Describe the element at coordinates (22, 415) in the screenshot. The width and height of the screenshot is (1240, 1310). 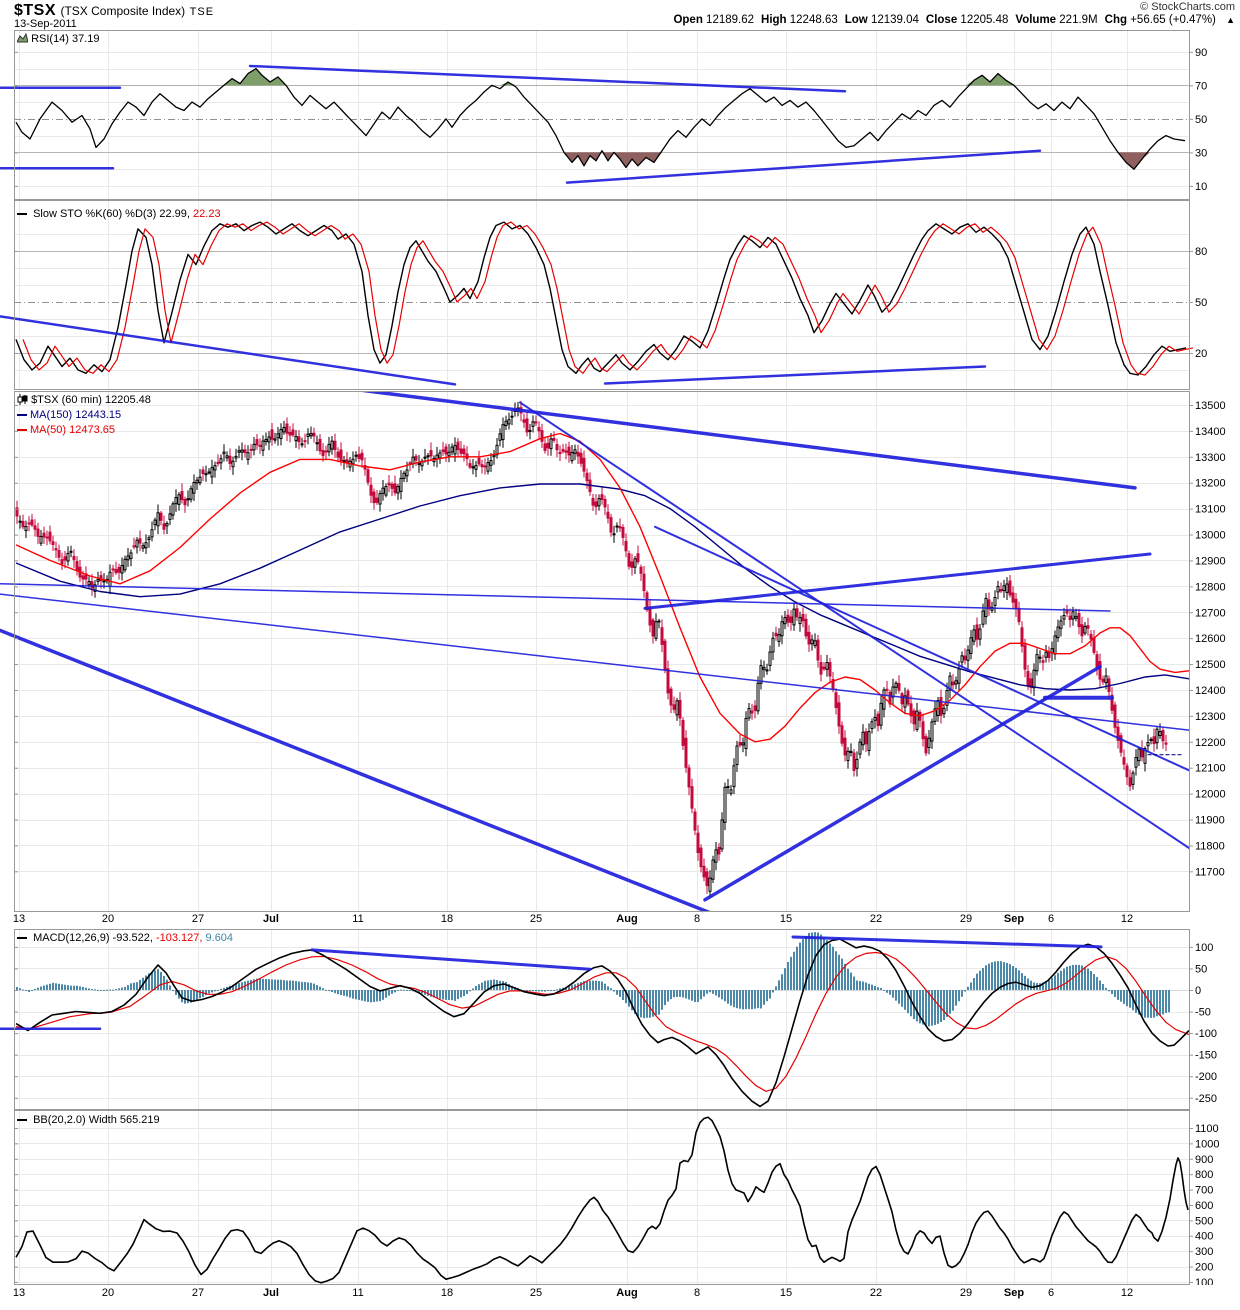
I see `ma150-swatch` at that location.